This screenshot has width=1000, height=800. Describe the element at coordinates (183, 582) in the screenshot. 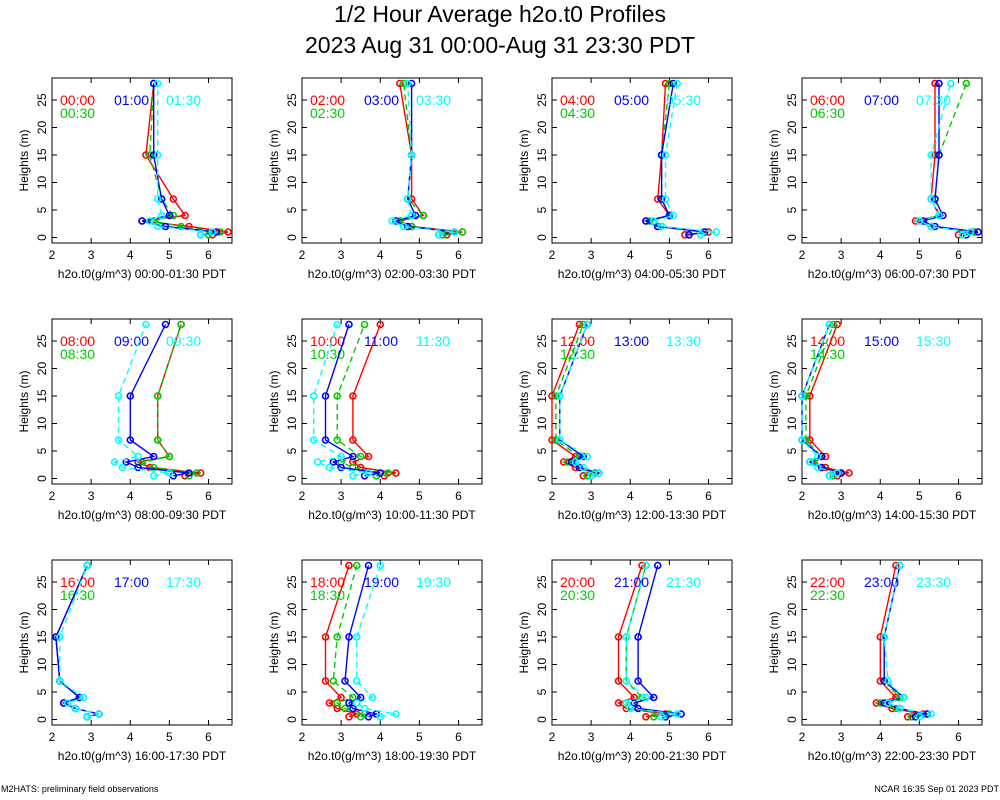

I see `legend-entry-17:30: 17:30` at that location.